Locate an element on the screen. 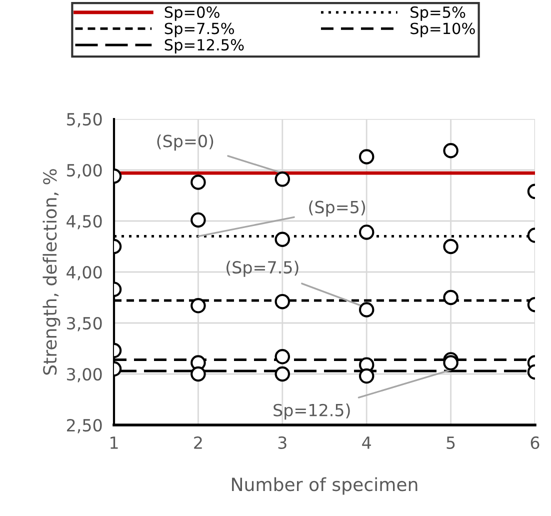 The height and width of the screenshot is (516, 551). y-tick-label: 4,50 is located at coordinates (84, 222).